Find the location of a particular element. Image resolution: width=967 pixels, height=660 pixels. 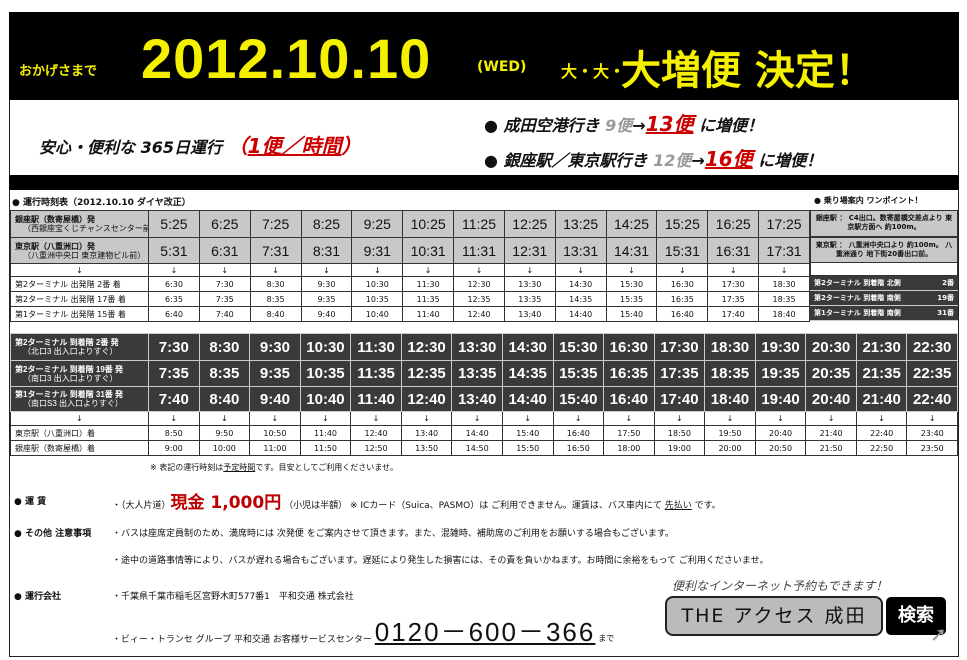

cursor-icon: ➚ is located at coordinates (938, 634).